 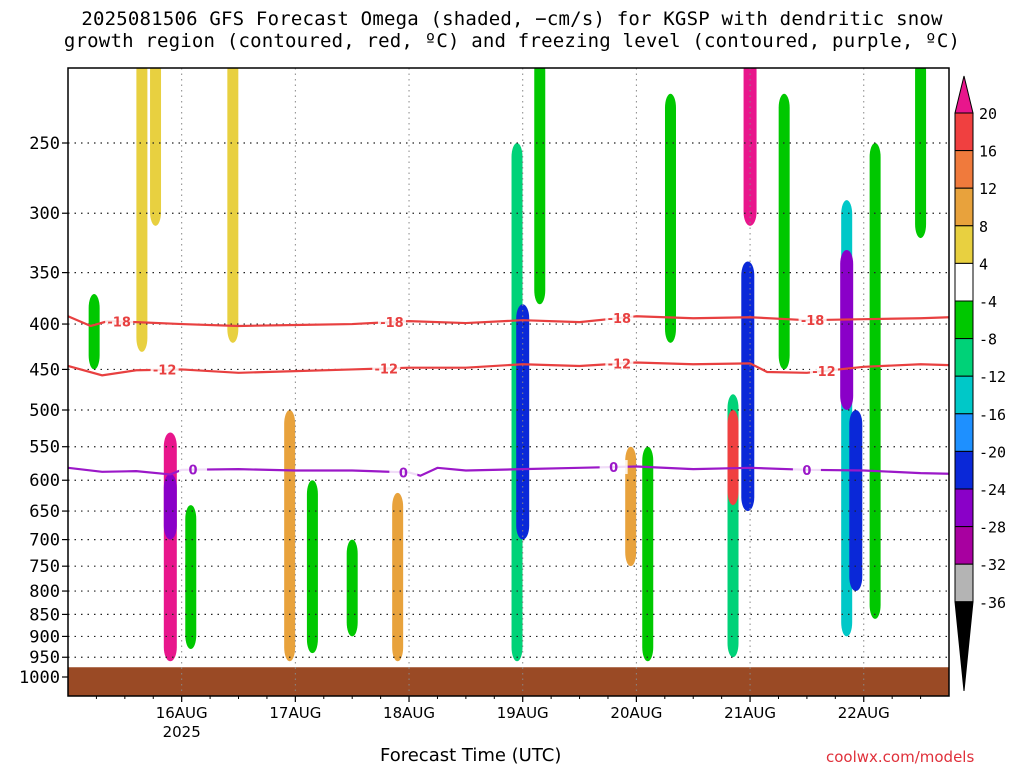 I want to click on y-tick-label: 1000, so click(x=39, y=678).